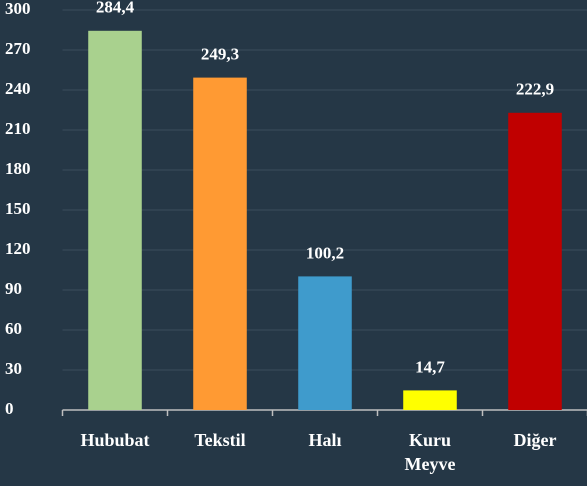 The width and height of the screenshot is (587, 486). Describe the element at coordinates (115, 8) in the screenshot. I see `value-label: 284,4` at that location.